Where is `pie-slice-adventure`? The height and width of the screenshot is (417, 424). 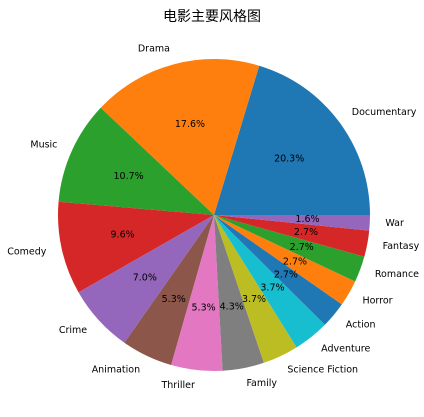 pie-slice-adventure is located at coordinates (269, 281).